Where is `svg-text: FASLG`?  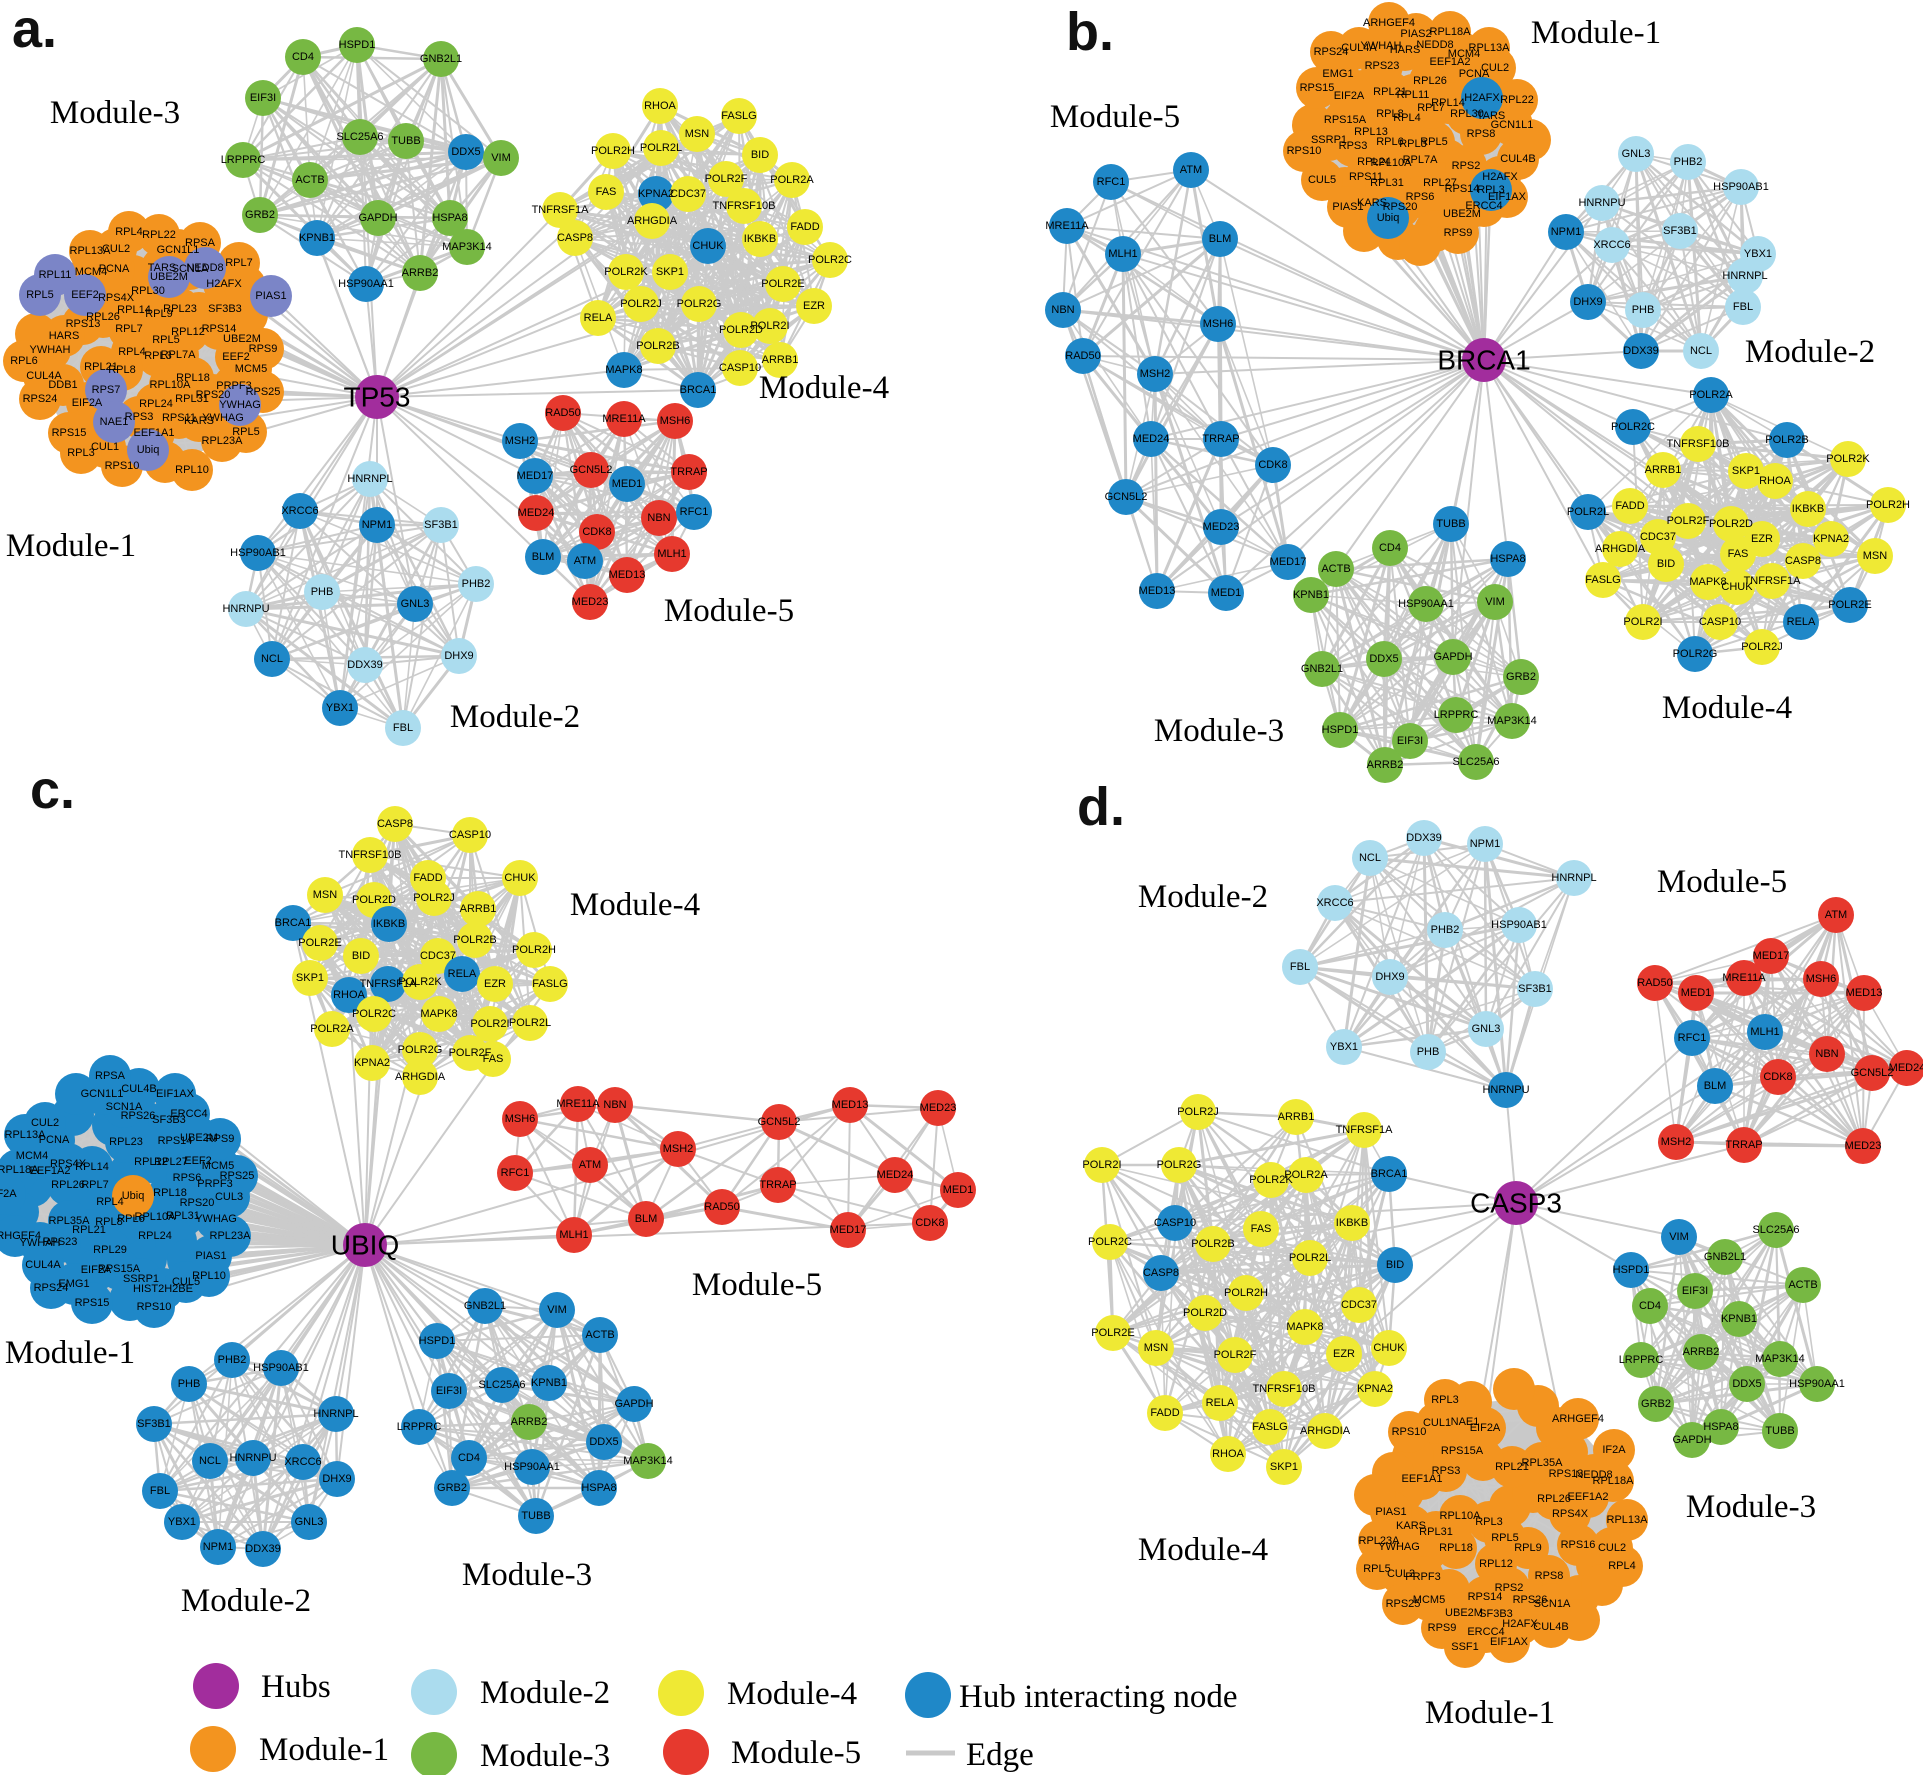 svg-text: FASLG is located at coordinates (549, 984).